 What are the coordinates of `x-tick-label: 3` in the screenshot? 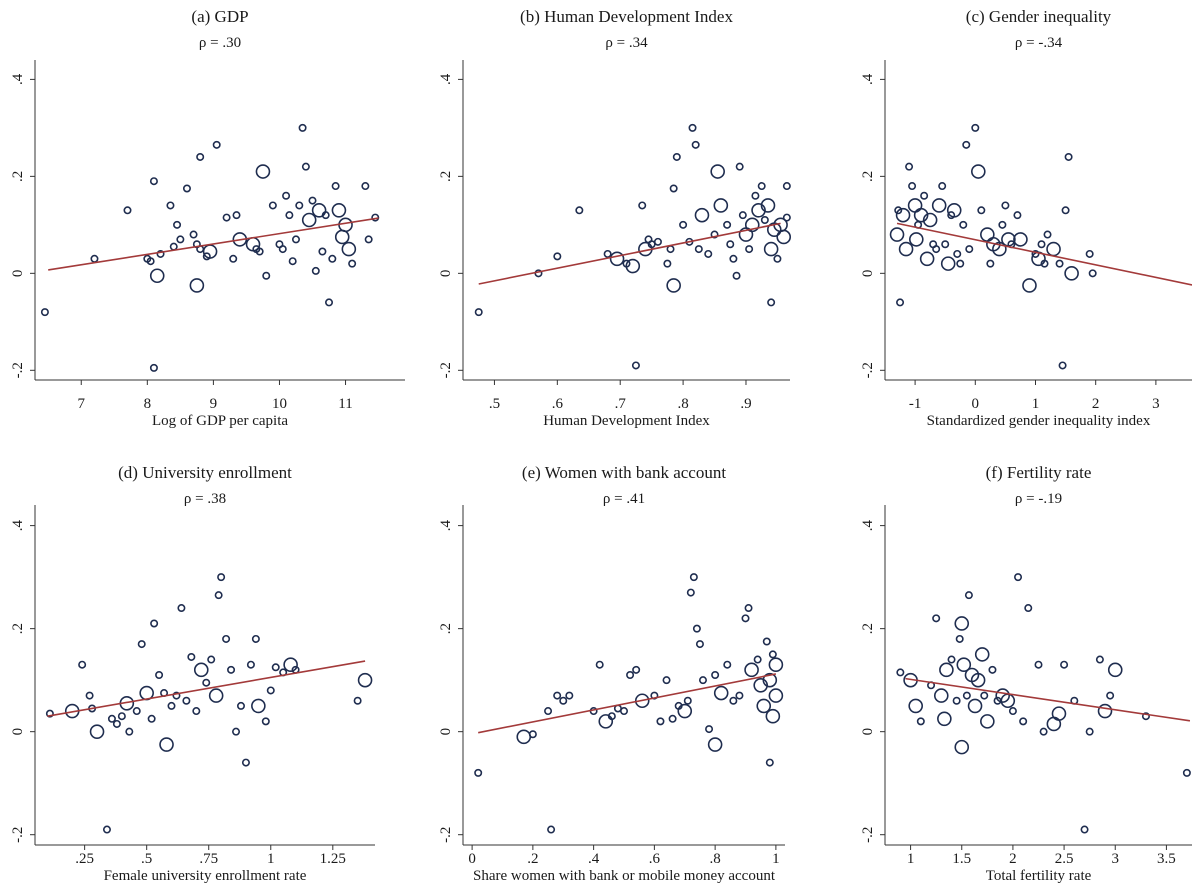 It's located at (1156, 404).